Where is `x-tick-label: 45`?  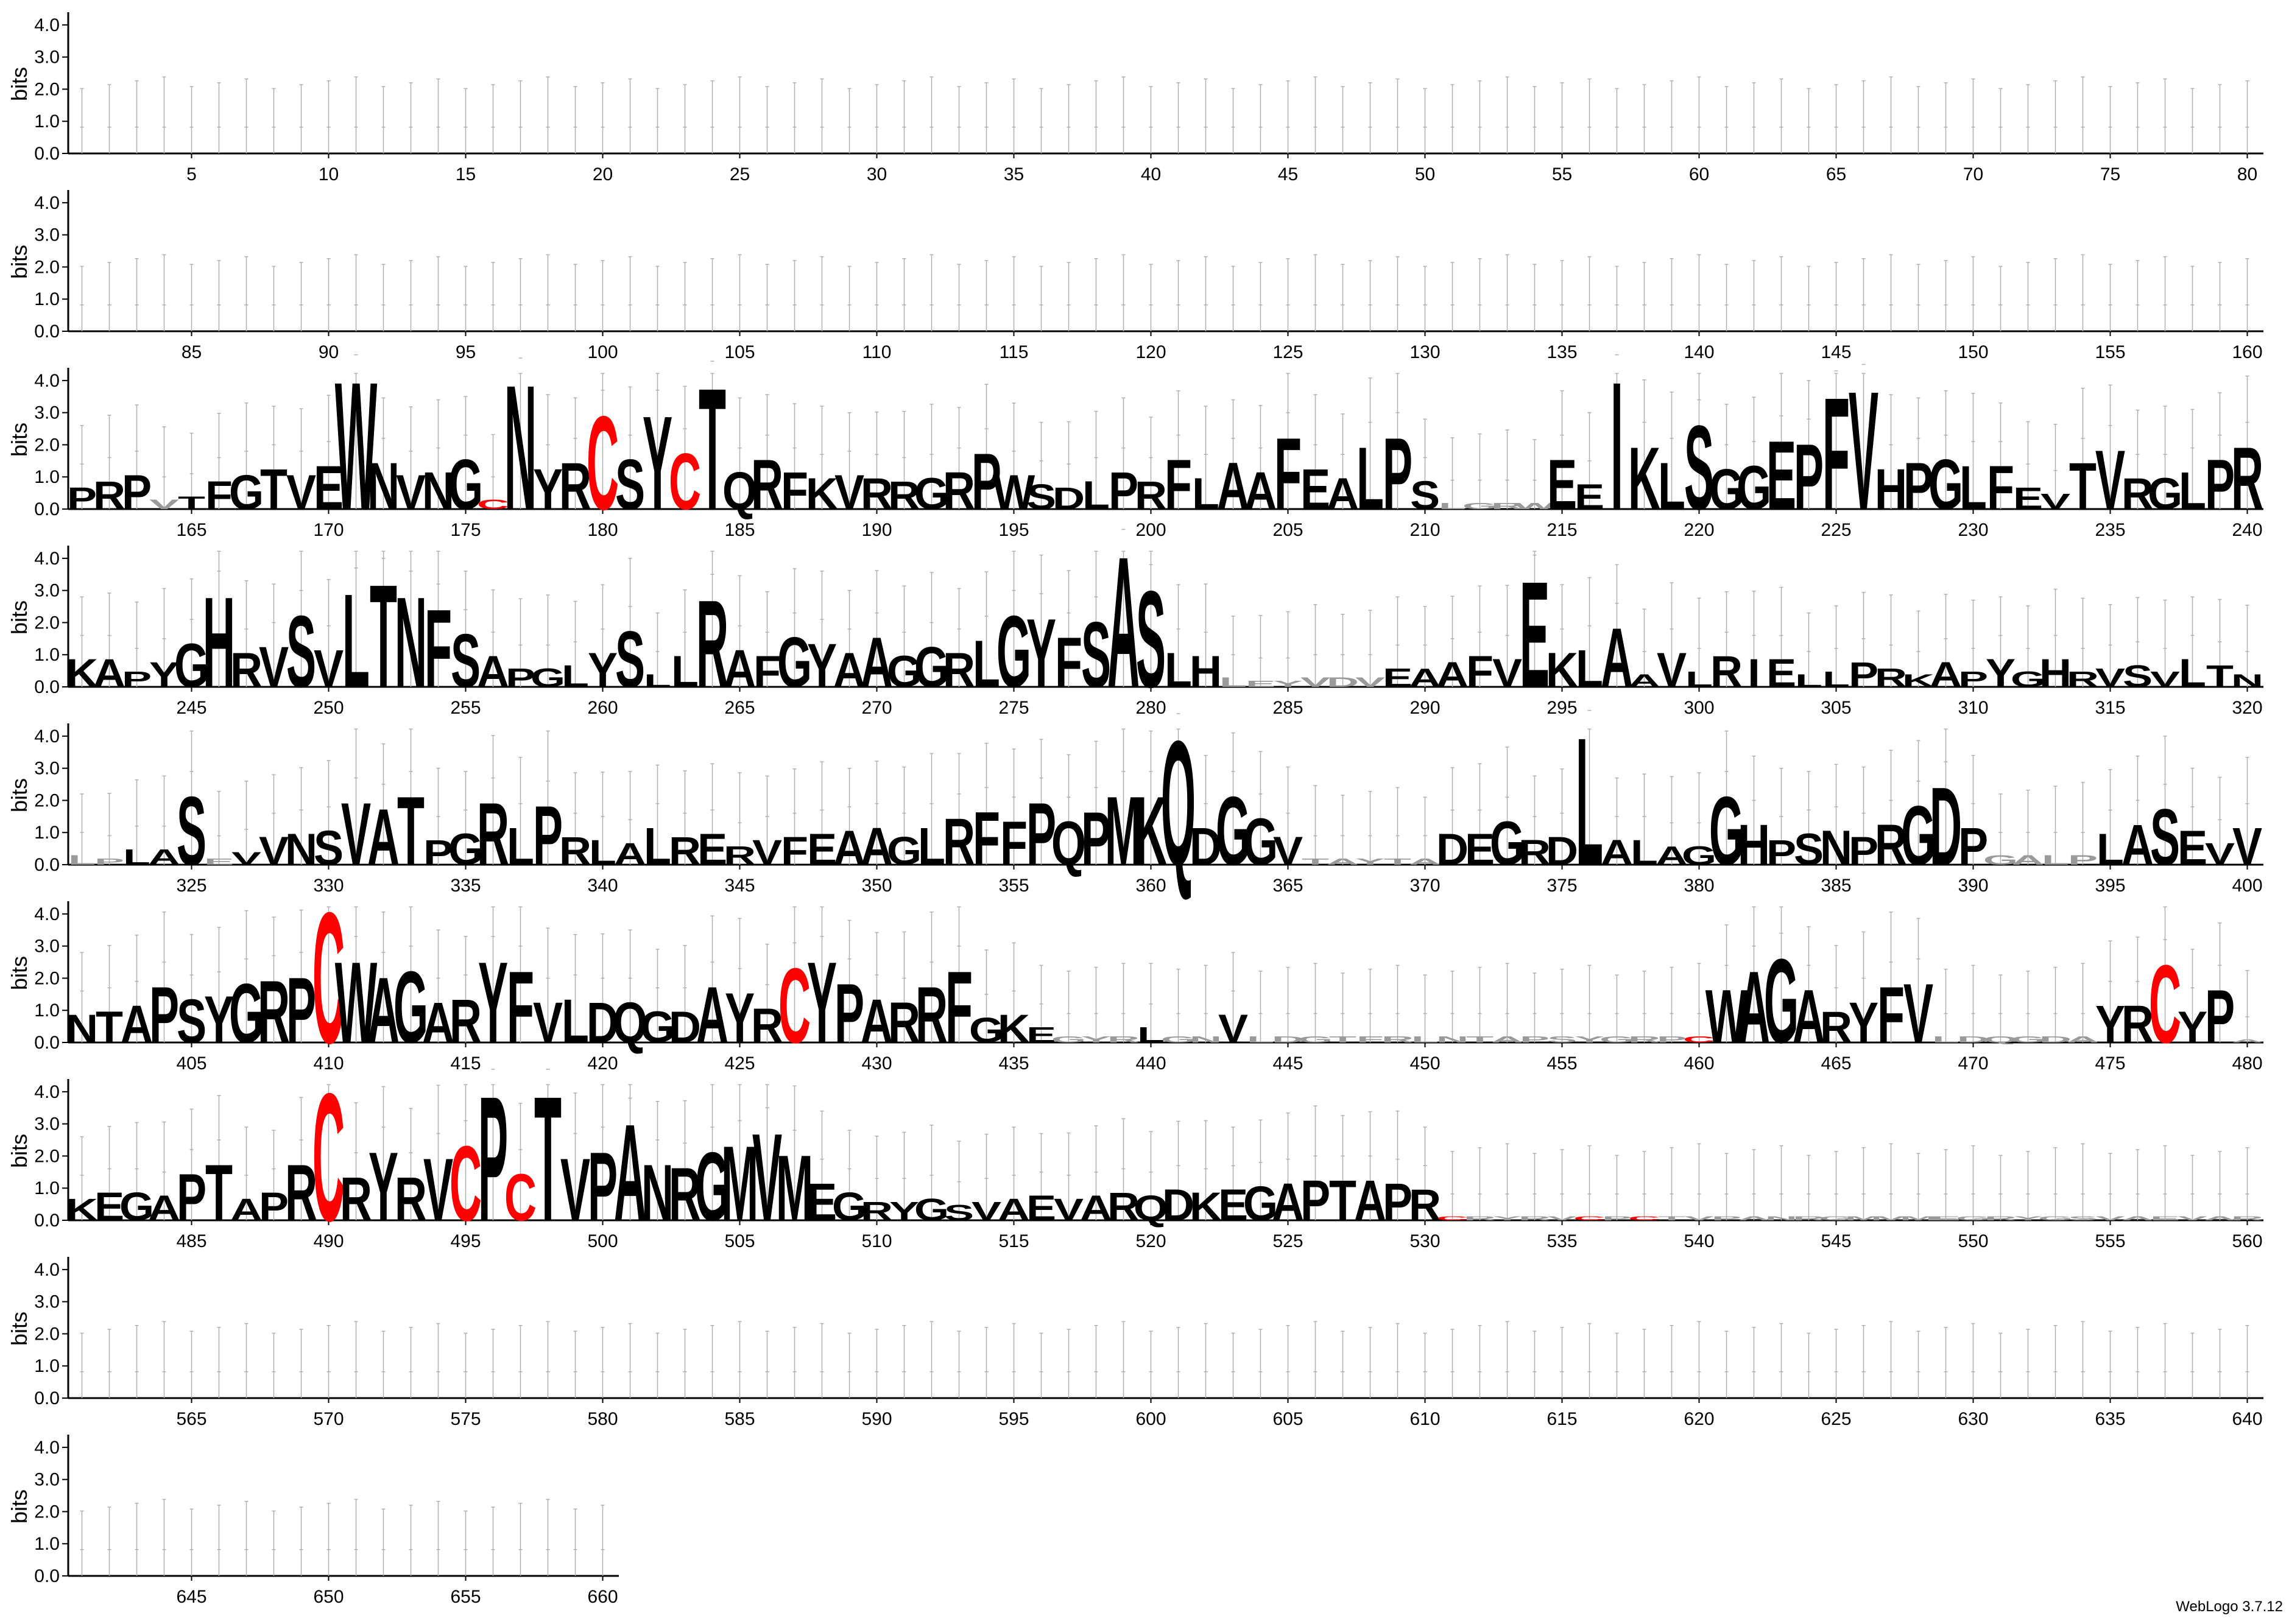
x-tick-label: 45 is located at coordinates (1288, 174).